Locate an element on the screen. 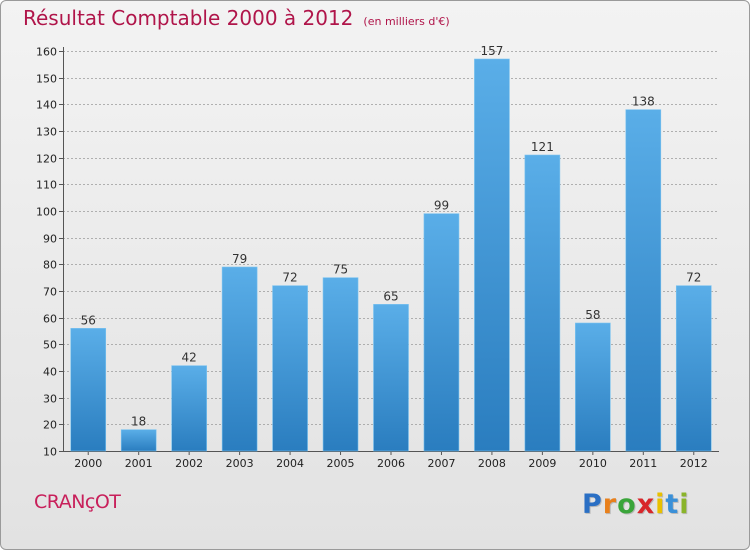 The image size is (750, 550). x-tick-label: 2006 is located at coordinates (391, 463).